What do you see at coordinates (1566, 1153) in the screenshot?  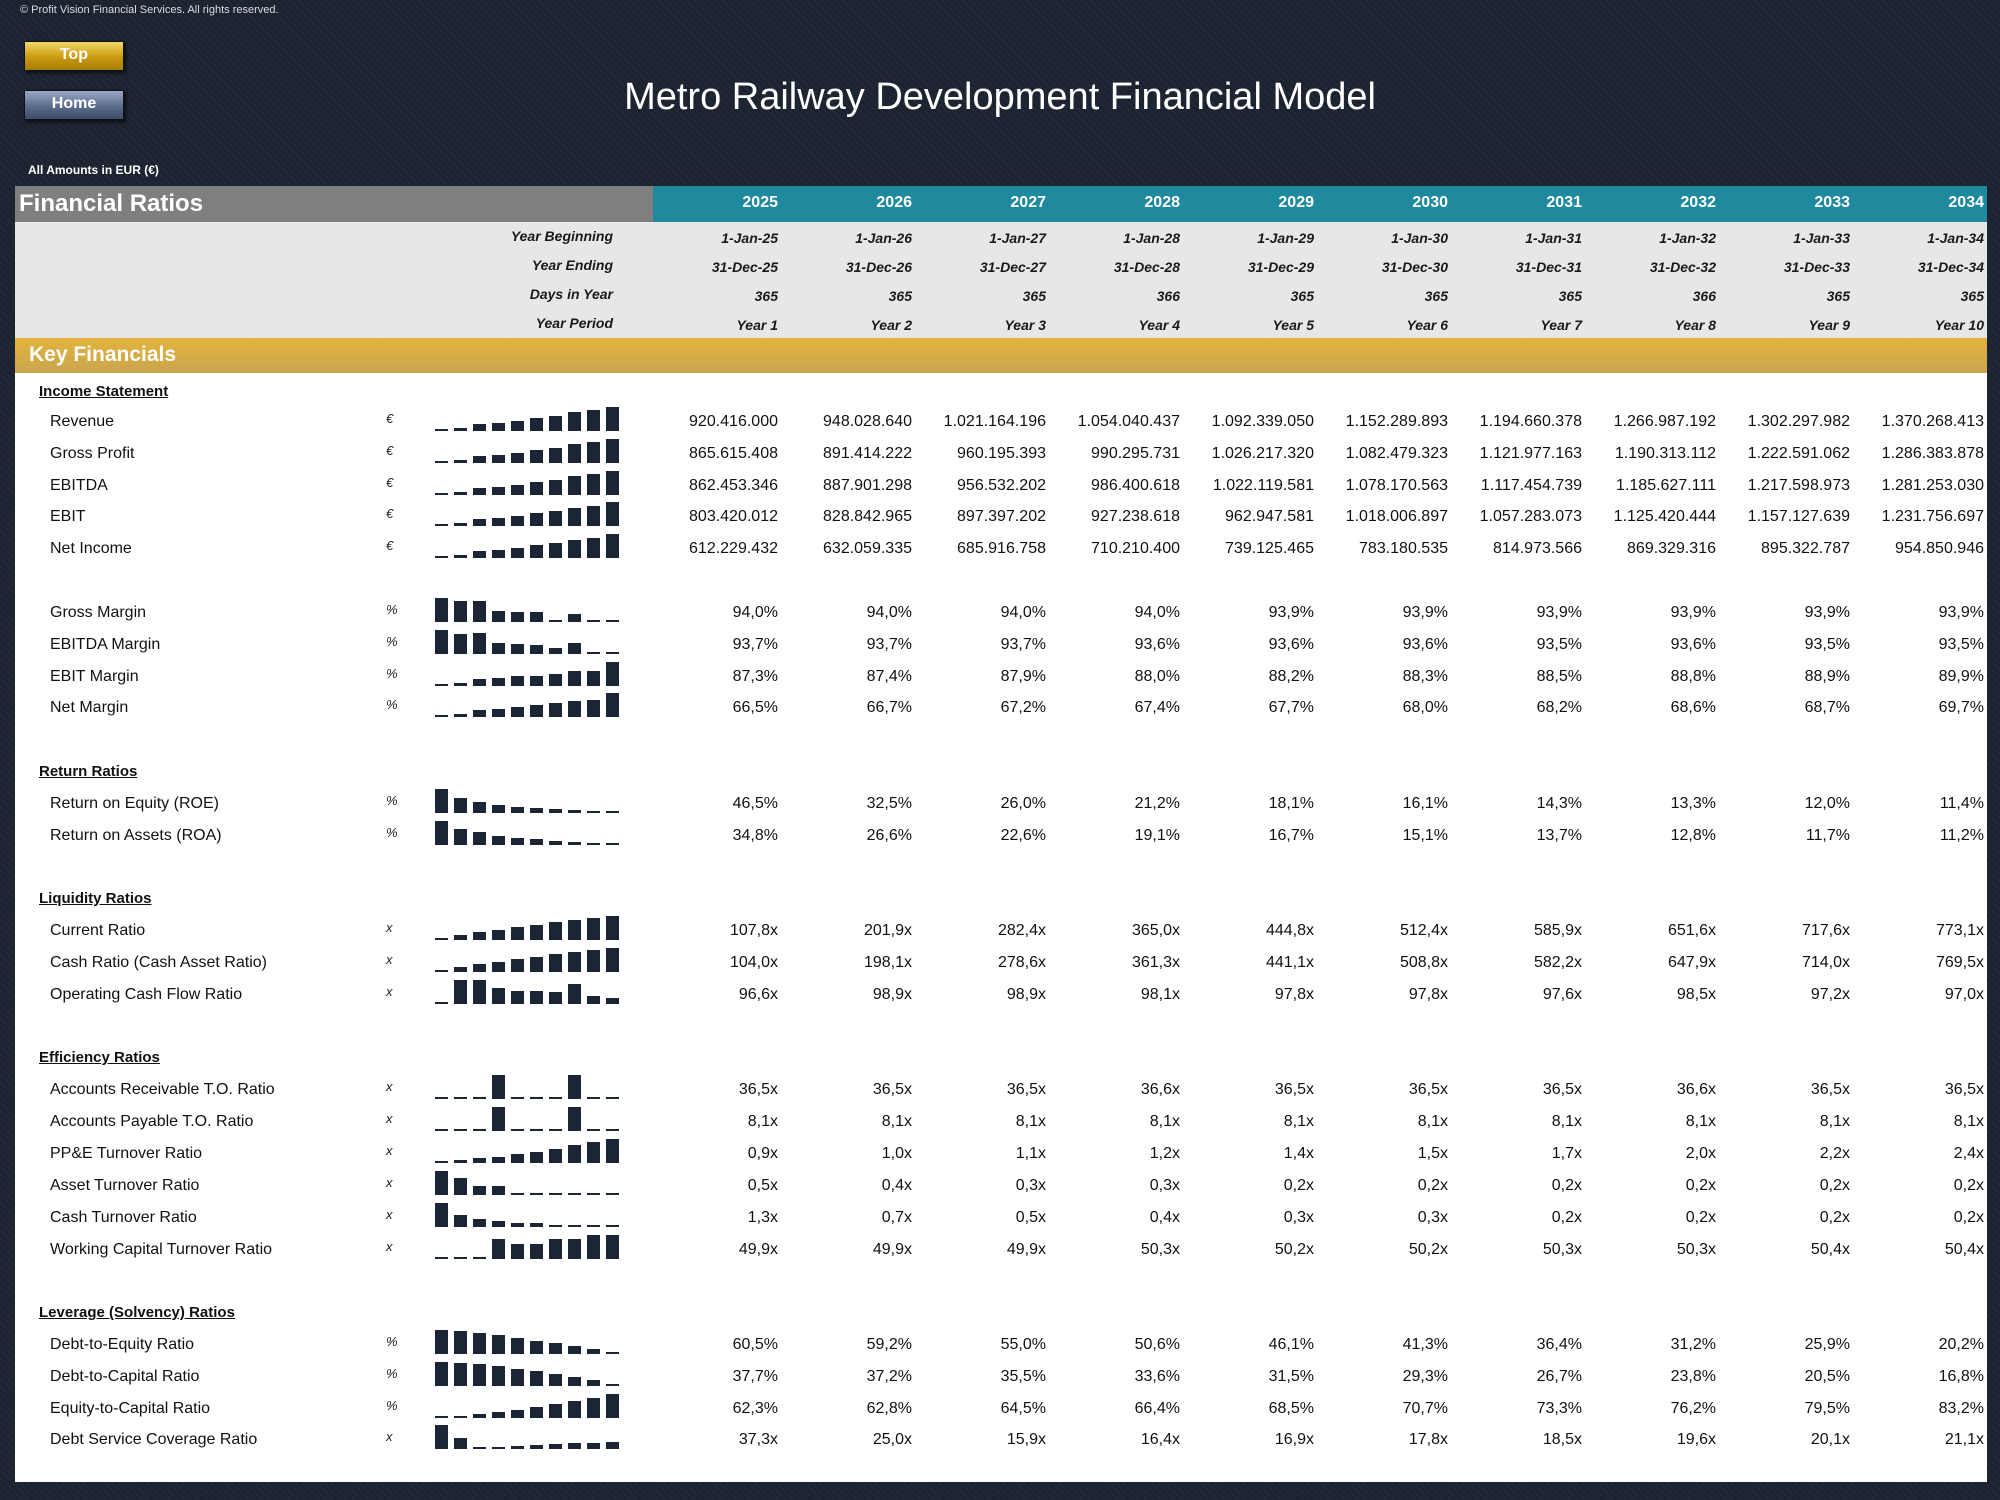 I see `value-cell: 1,7x` at bounding box center [1566, 1153].